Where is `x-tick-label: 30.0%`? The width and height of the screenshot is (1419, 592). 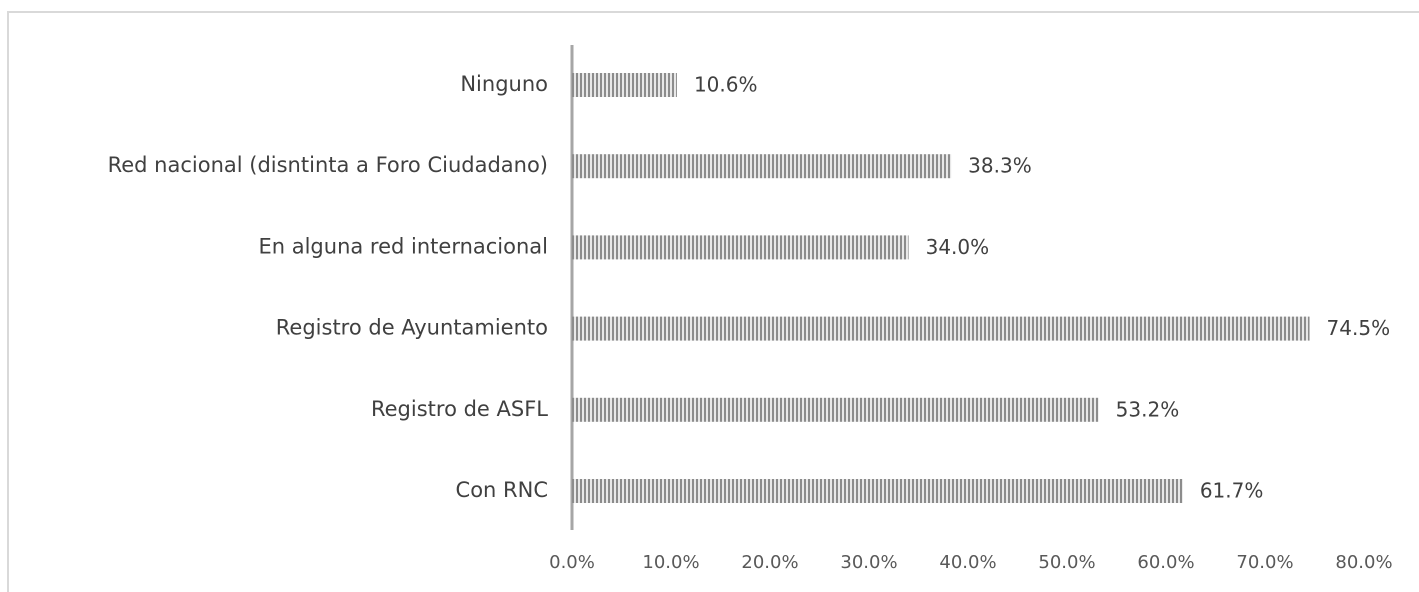 x-tick-label: 30.0% is located at coordinates (868, 562).